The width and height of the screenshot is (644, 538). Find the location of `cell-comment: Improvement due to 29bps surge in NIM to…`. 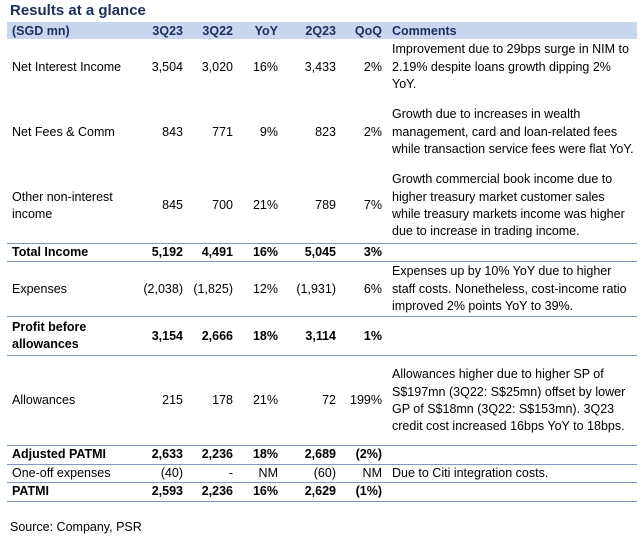

cell-comment: Improvement due to 29bps surge in NIM to… is located at coordinates (510, 67).